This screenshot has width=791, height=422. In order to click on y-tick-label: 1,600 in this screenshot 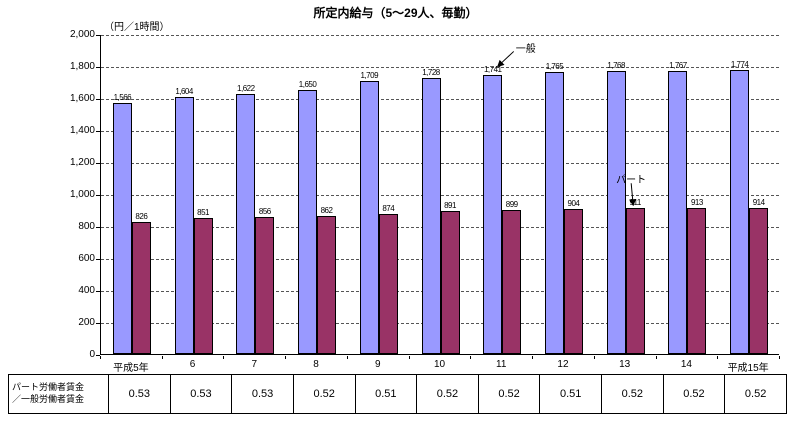, I will do `click(82, 98)`.